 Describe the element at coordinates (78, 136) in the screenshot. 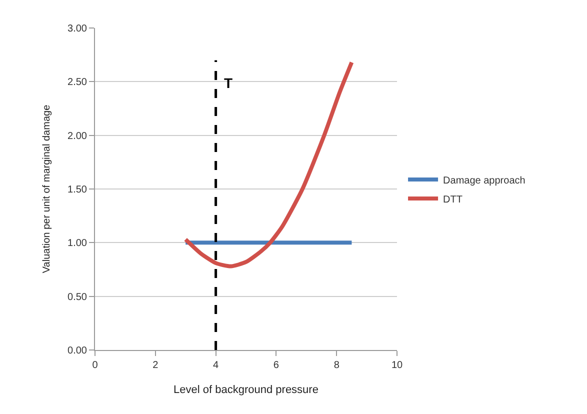

I see `y-tick-label: 2.00` at that location.